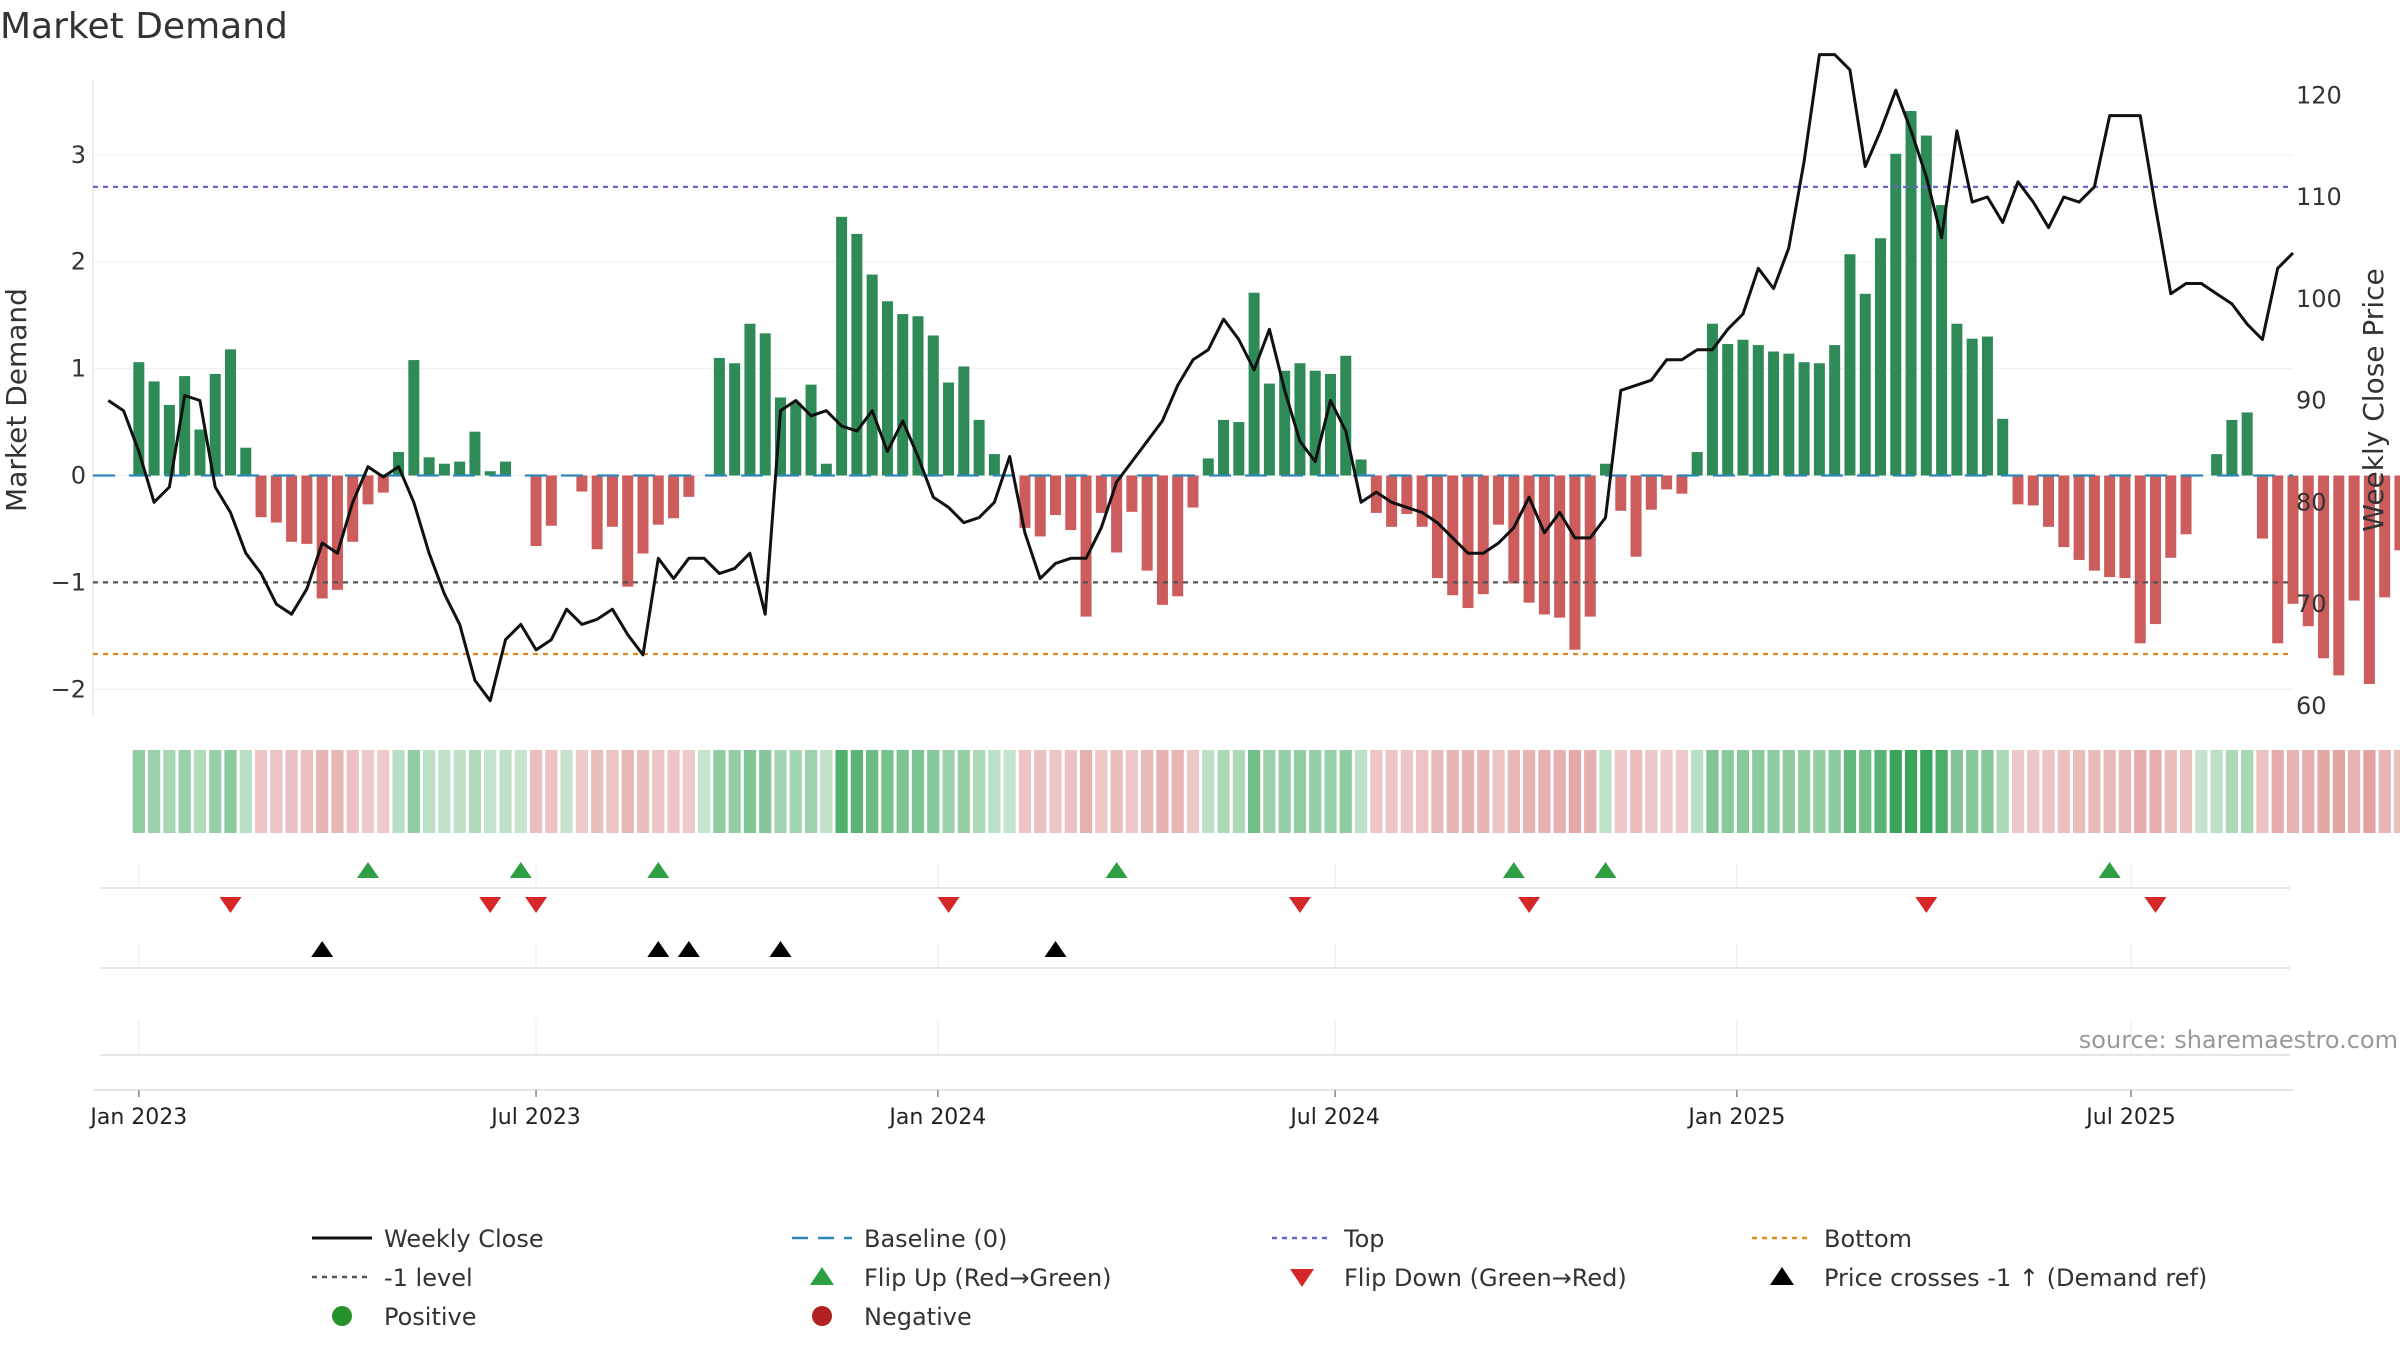 This screenshot has width=2400, height=1350. I want to click on legend-item: Weekly Close, so click(428, 1239).